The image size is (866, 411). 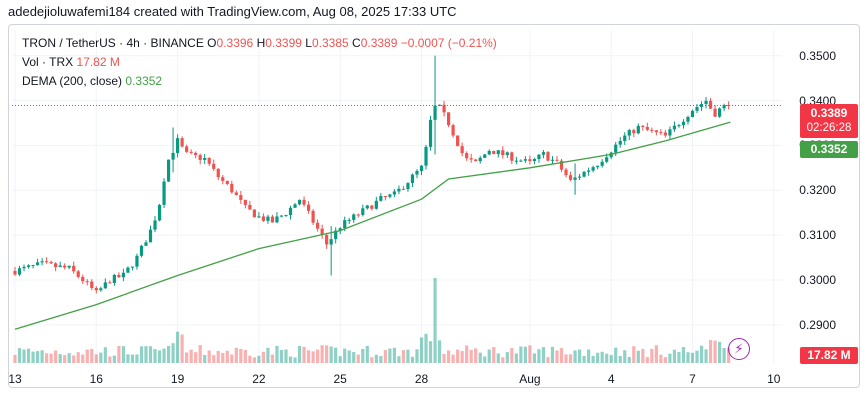 I want to click on legend-volume-value: 17.82 M, so click(x=98, y=62).